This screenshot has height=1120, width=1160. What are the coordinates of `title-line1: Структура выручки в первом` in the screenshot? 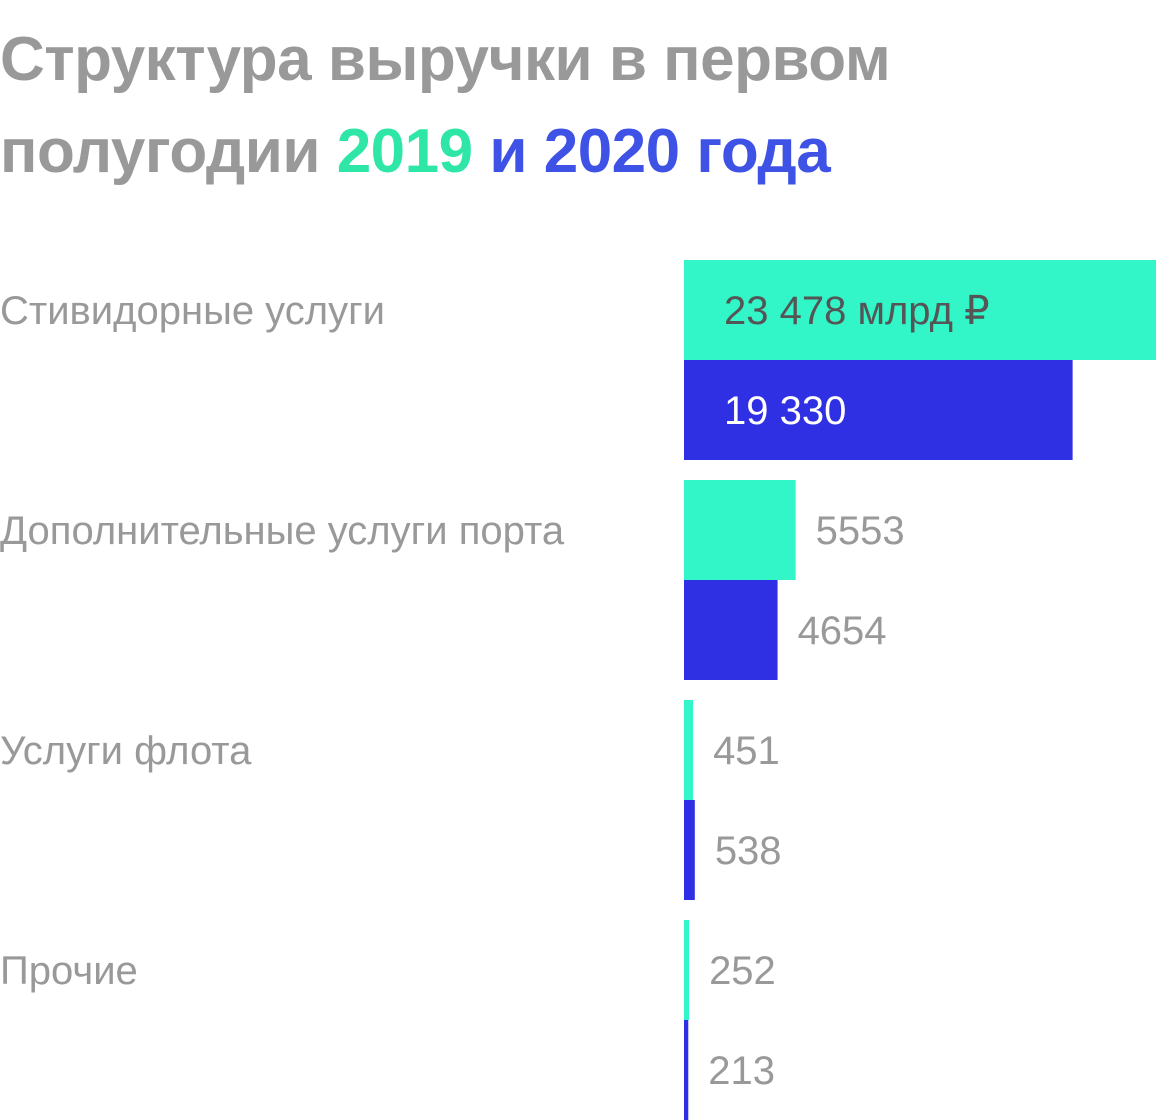 It's located at (445, 59).